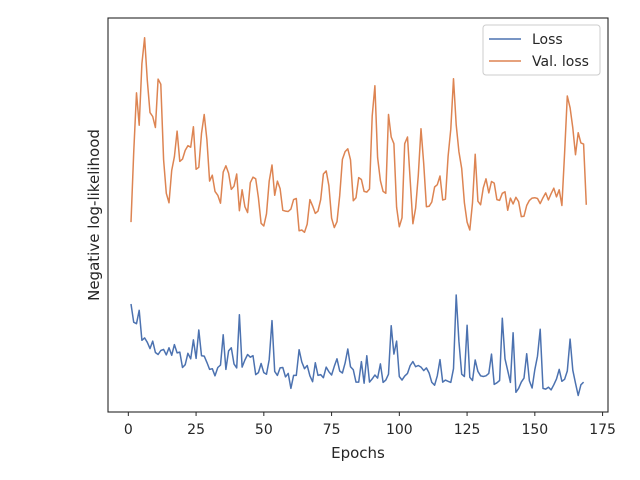 This screenshot has width=640, height=480. I want to click on legend-box, so click(541, 50).